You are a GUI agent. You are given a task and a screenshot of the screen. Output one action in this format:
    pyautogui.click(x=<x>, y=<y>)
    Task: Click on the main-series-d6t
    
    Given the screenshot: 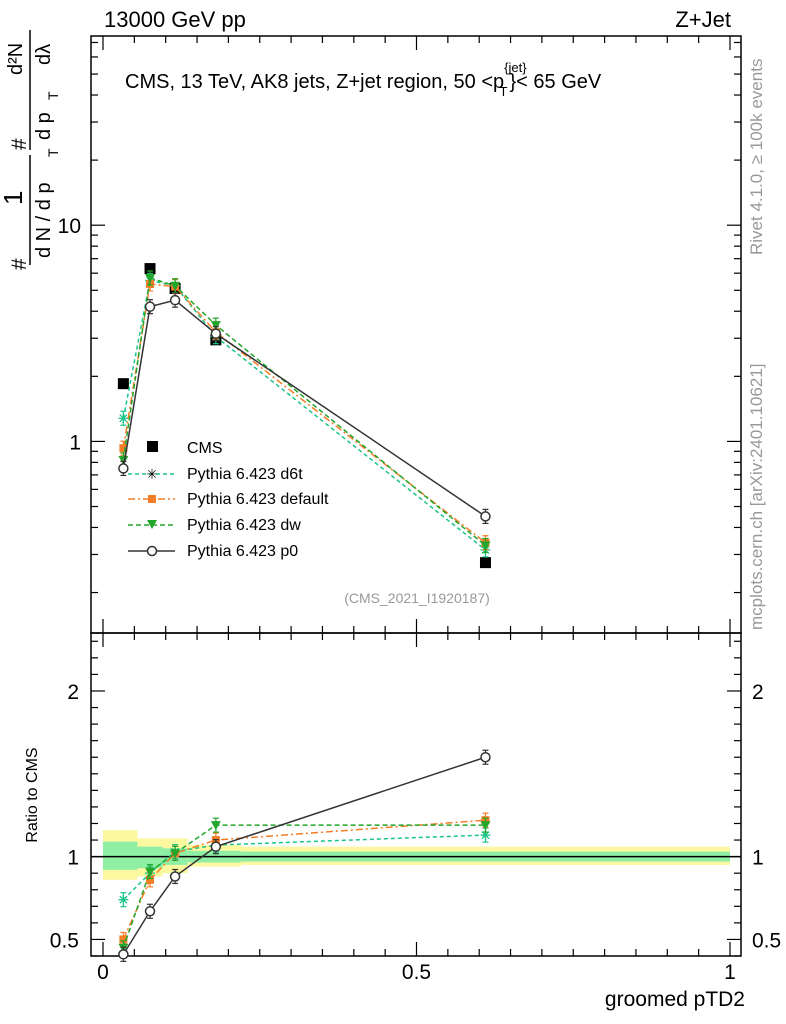 What is the action you would take?
    pyautogui.click(x=304, y=415)
    